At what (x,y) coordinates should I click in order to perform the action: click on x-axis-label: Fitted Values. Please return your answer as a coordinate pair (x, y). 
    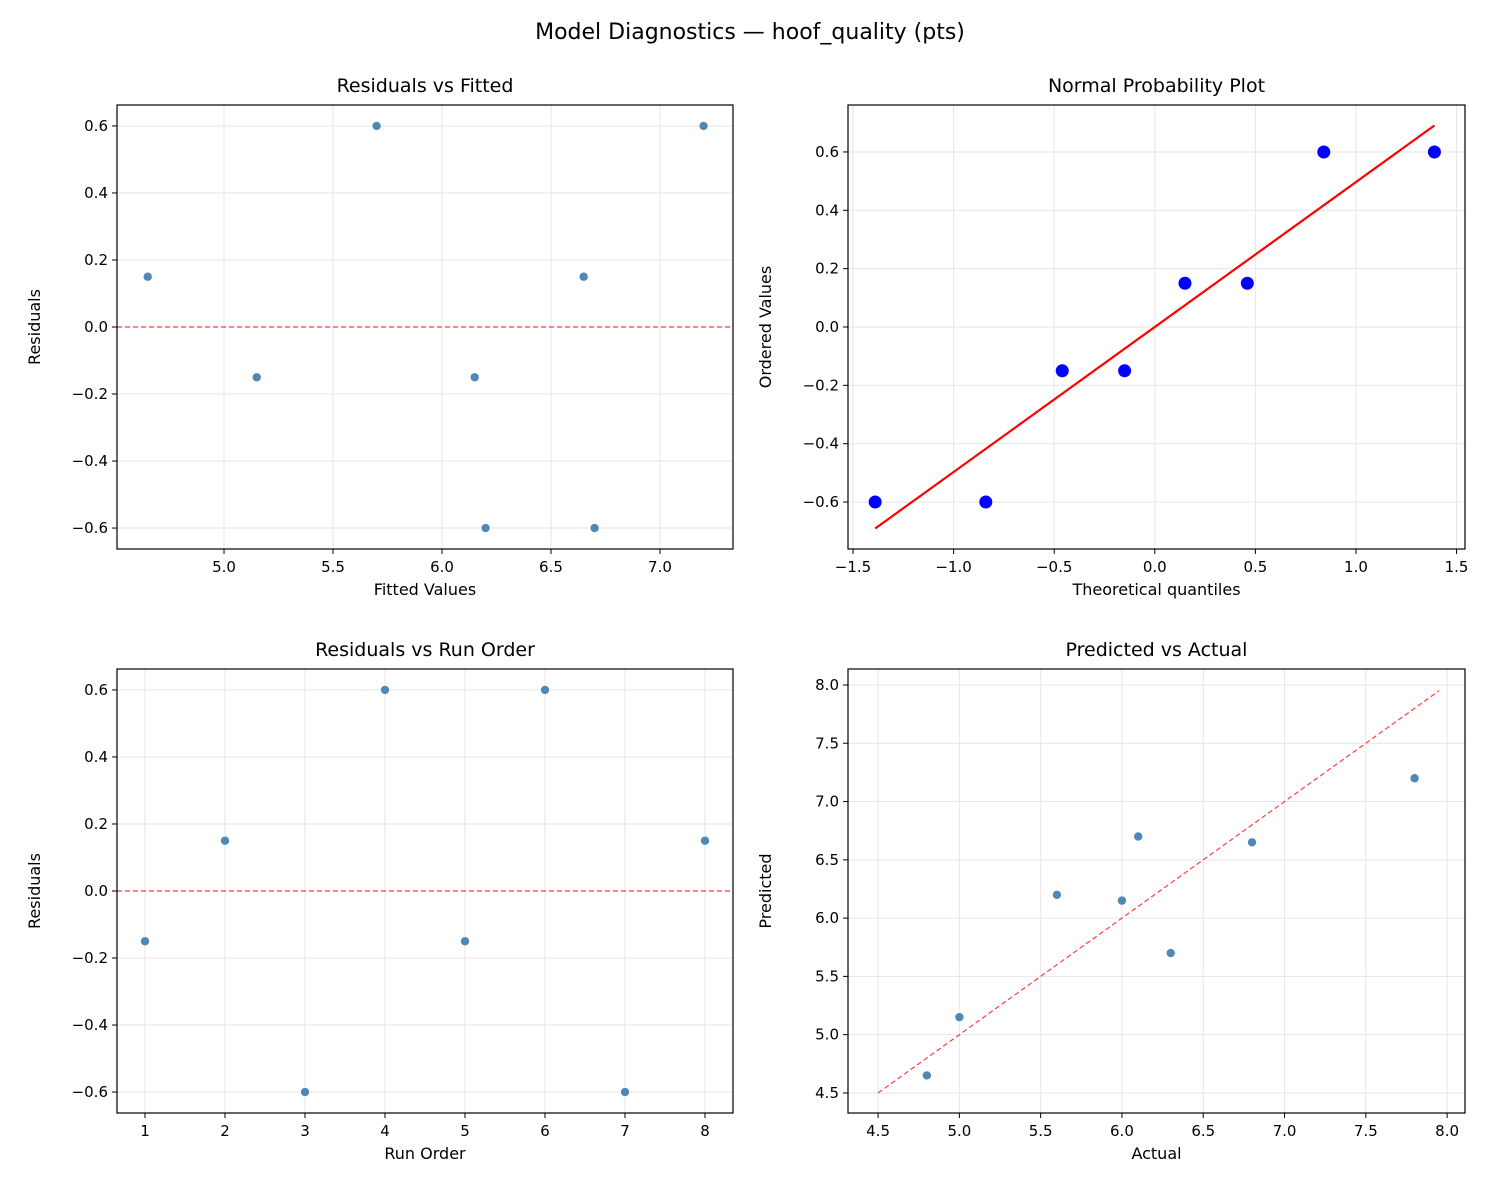
    Looking at the image, I should click on (425, 589).